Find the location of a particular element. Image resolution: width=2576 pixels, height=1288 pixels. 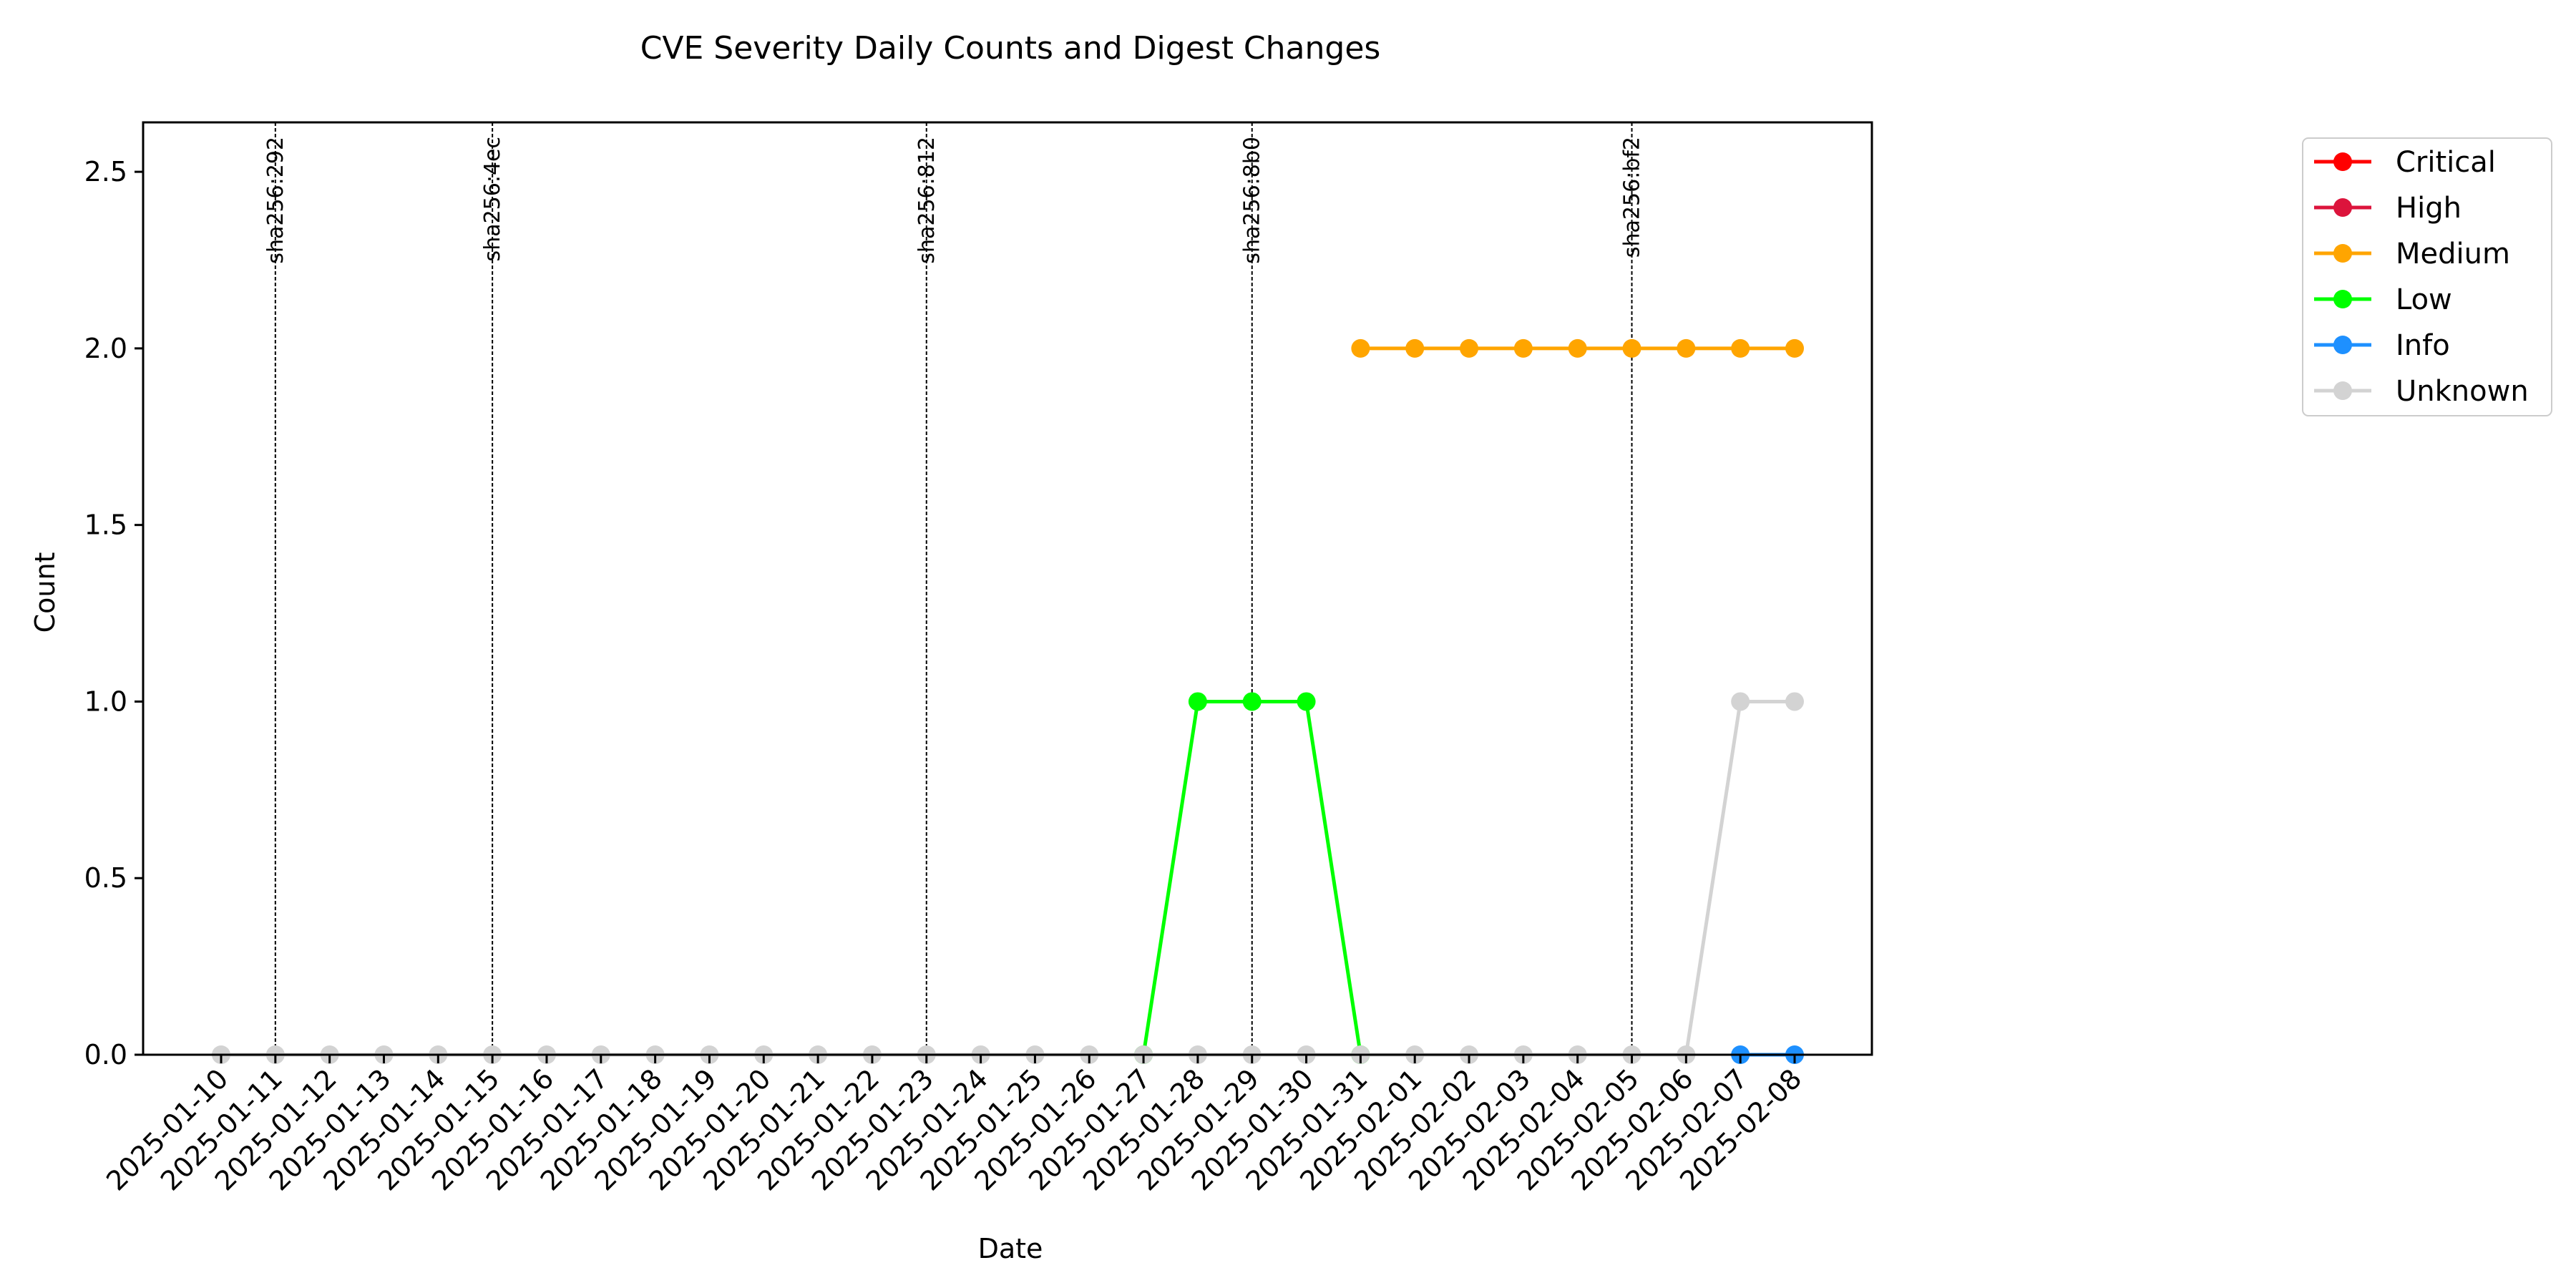

y-tick-label: 0.5 is located at coordinates (105, 878).